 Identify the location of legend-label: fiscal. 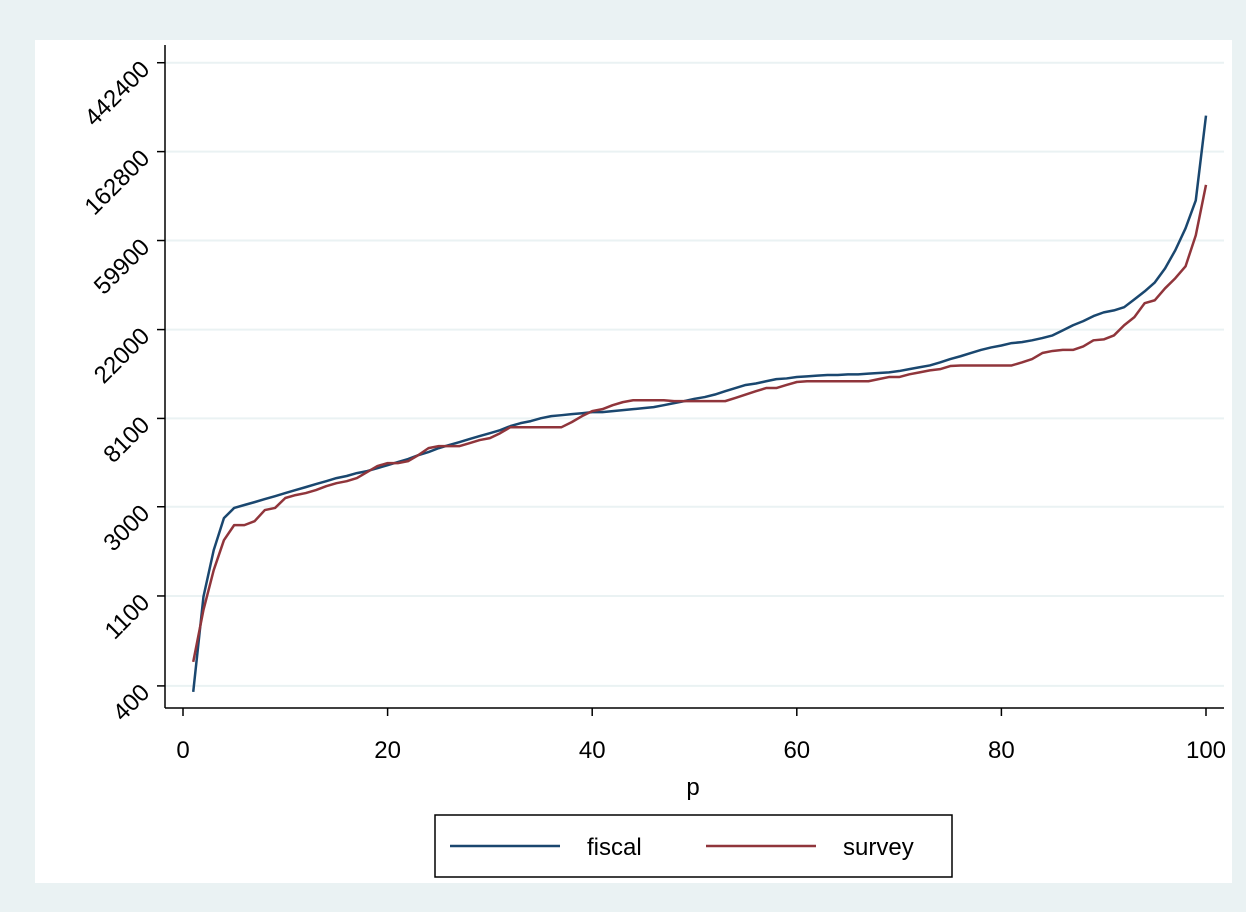
(614, 847).